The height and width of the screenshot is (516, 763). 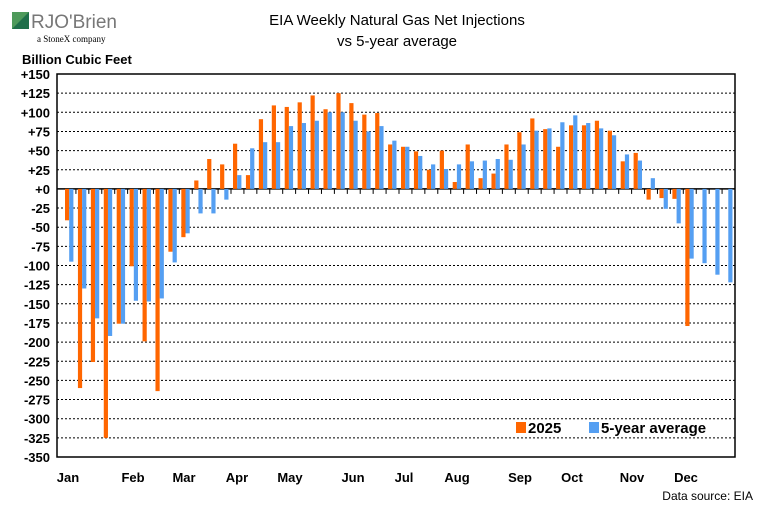 I want to click on y-tick-label: -175, so click(x=37, y=323).